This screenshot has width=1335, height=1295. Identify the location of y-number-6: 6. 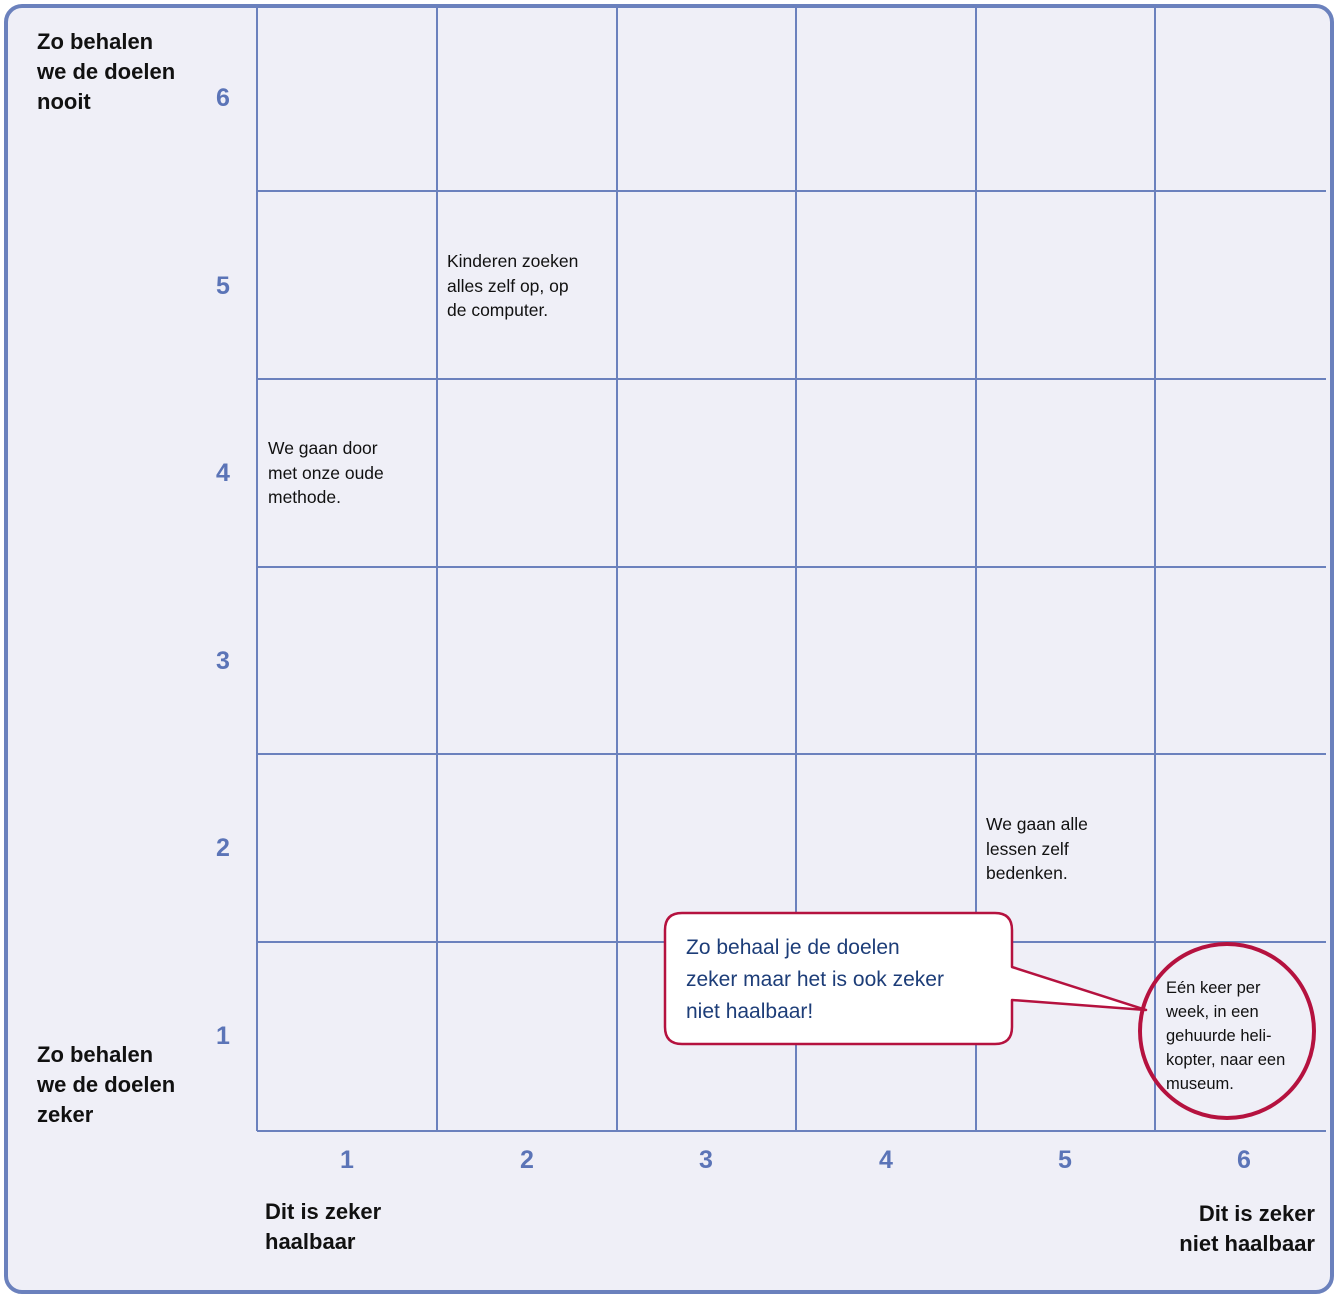
(223, 98).